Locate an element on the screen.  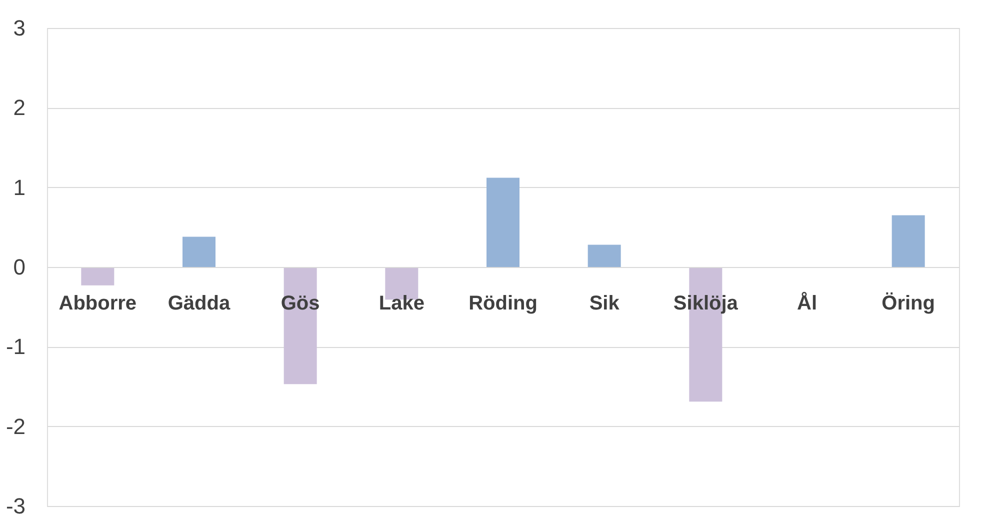
x-tick-label: Ål is located at coordinates (807, 303).